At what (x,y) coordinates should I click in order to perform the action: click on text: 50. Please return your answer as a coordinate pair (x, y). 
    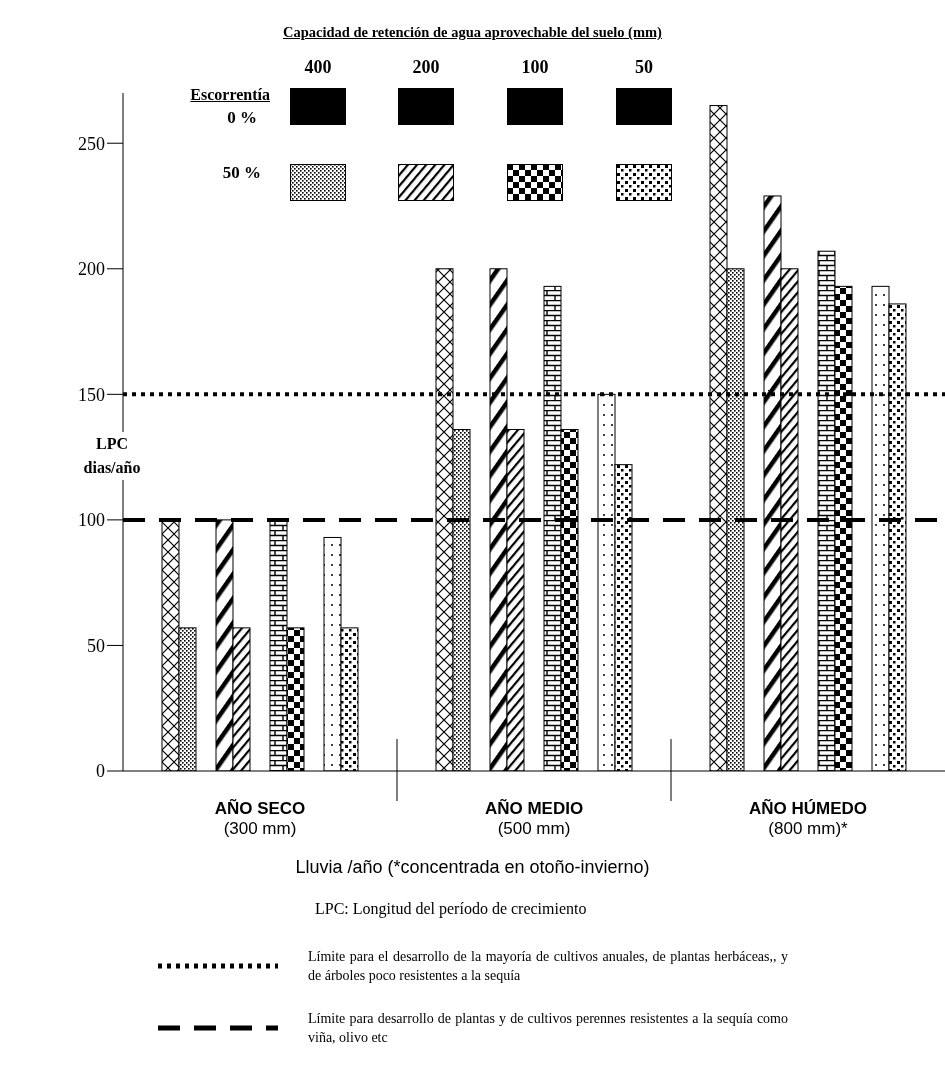
    Looking at the image, I should click on (644, 67).